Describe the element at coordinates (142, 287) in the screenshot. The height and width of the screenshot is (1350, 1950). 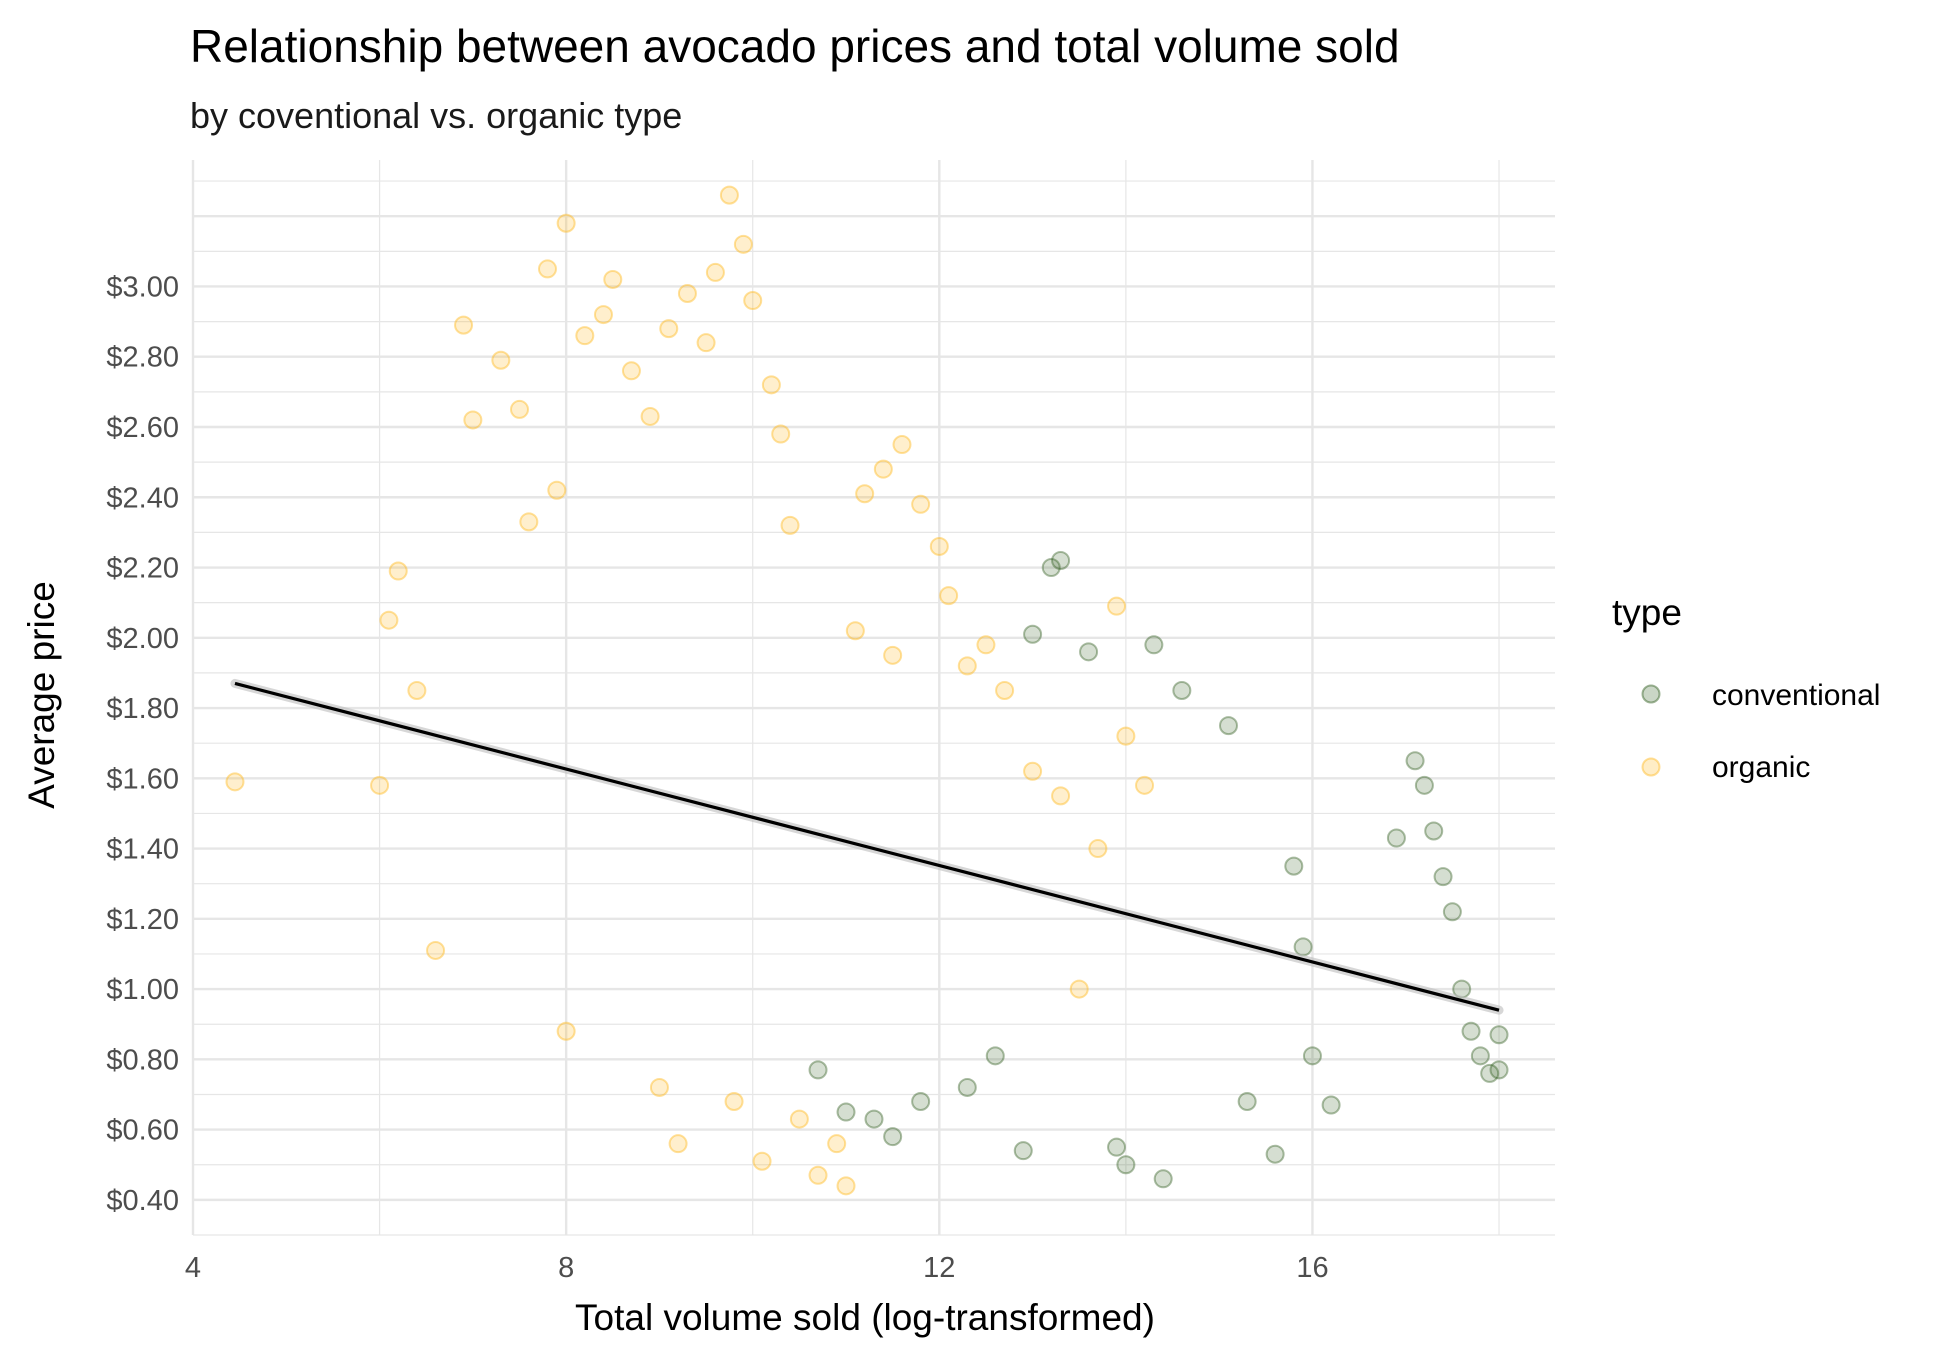
I see `y-tick-label: $3.00` at that location.